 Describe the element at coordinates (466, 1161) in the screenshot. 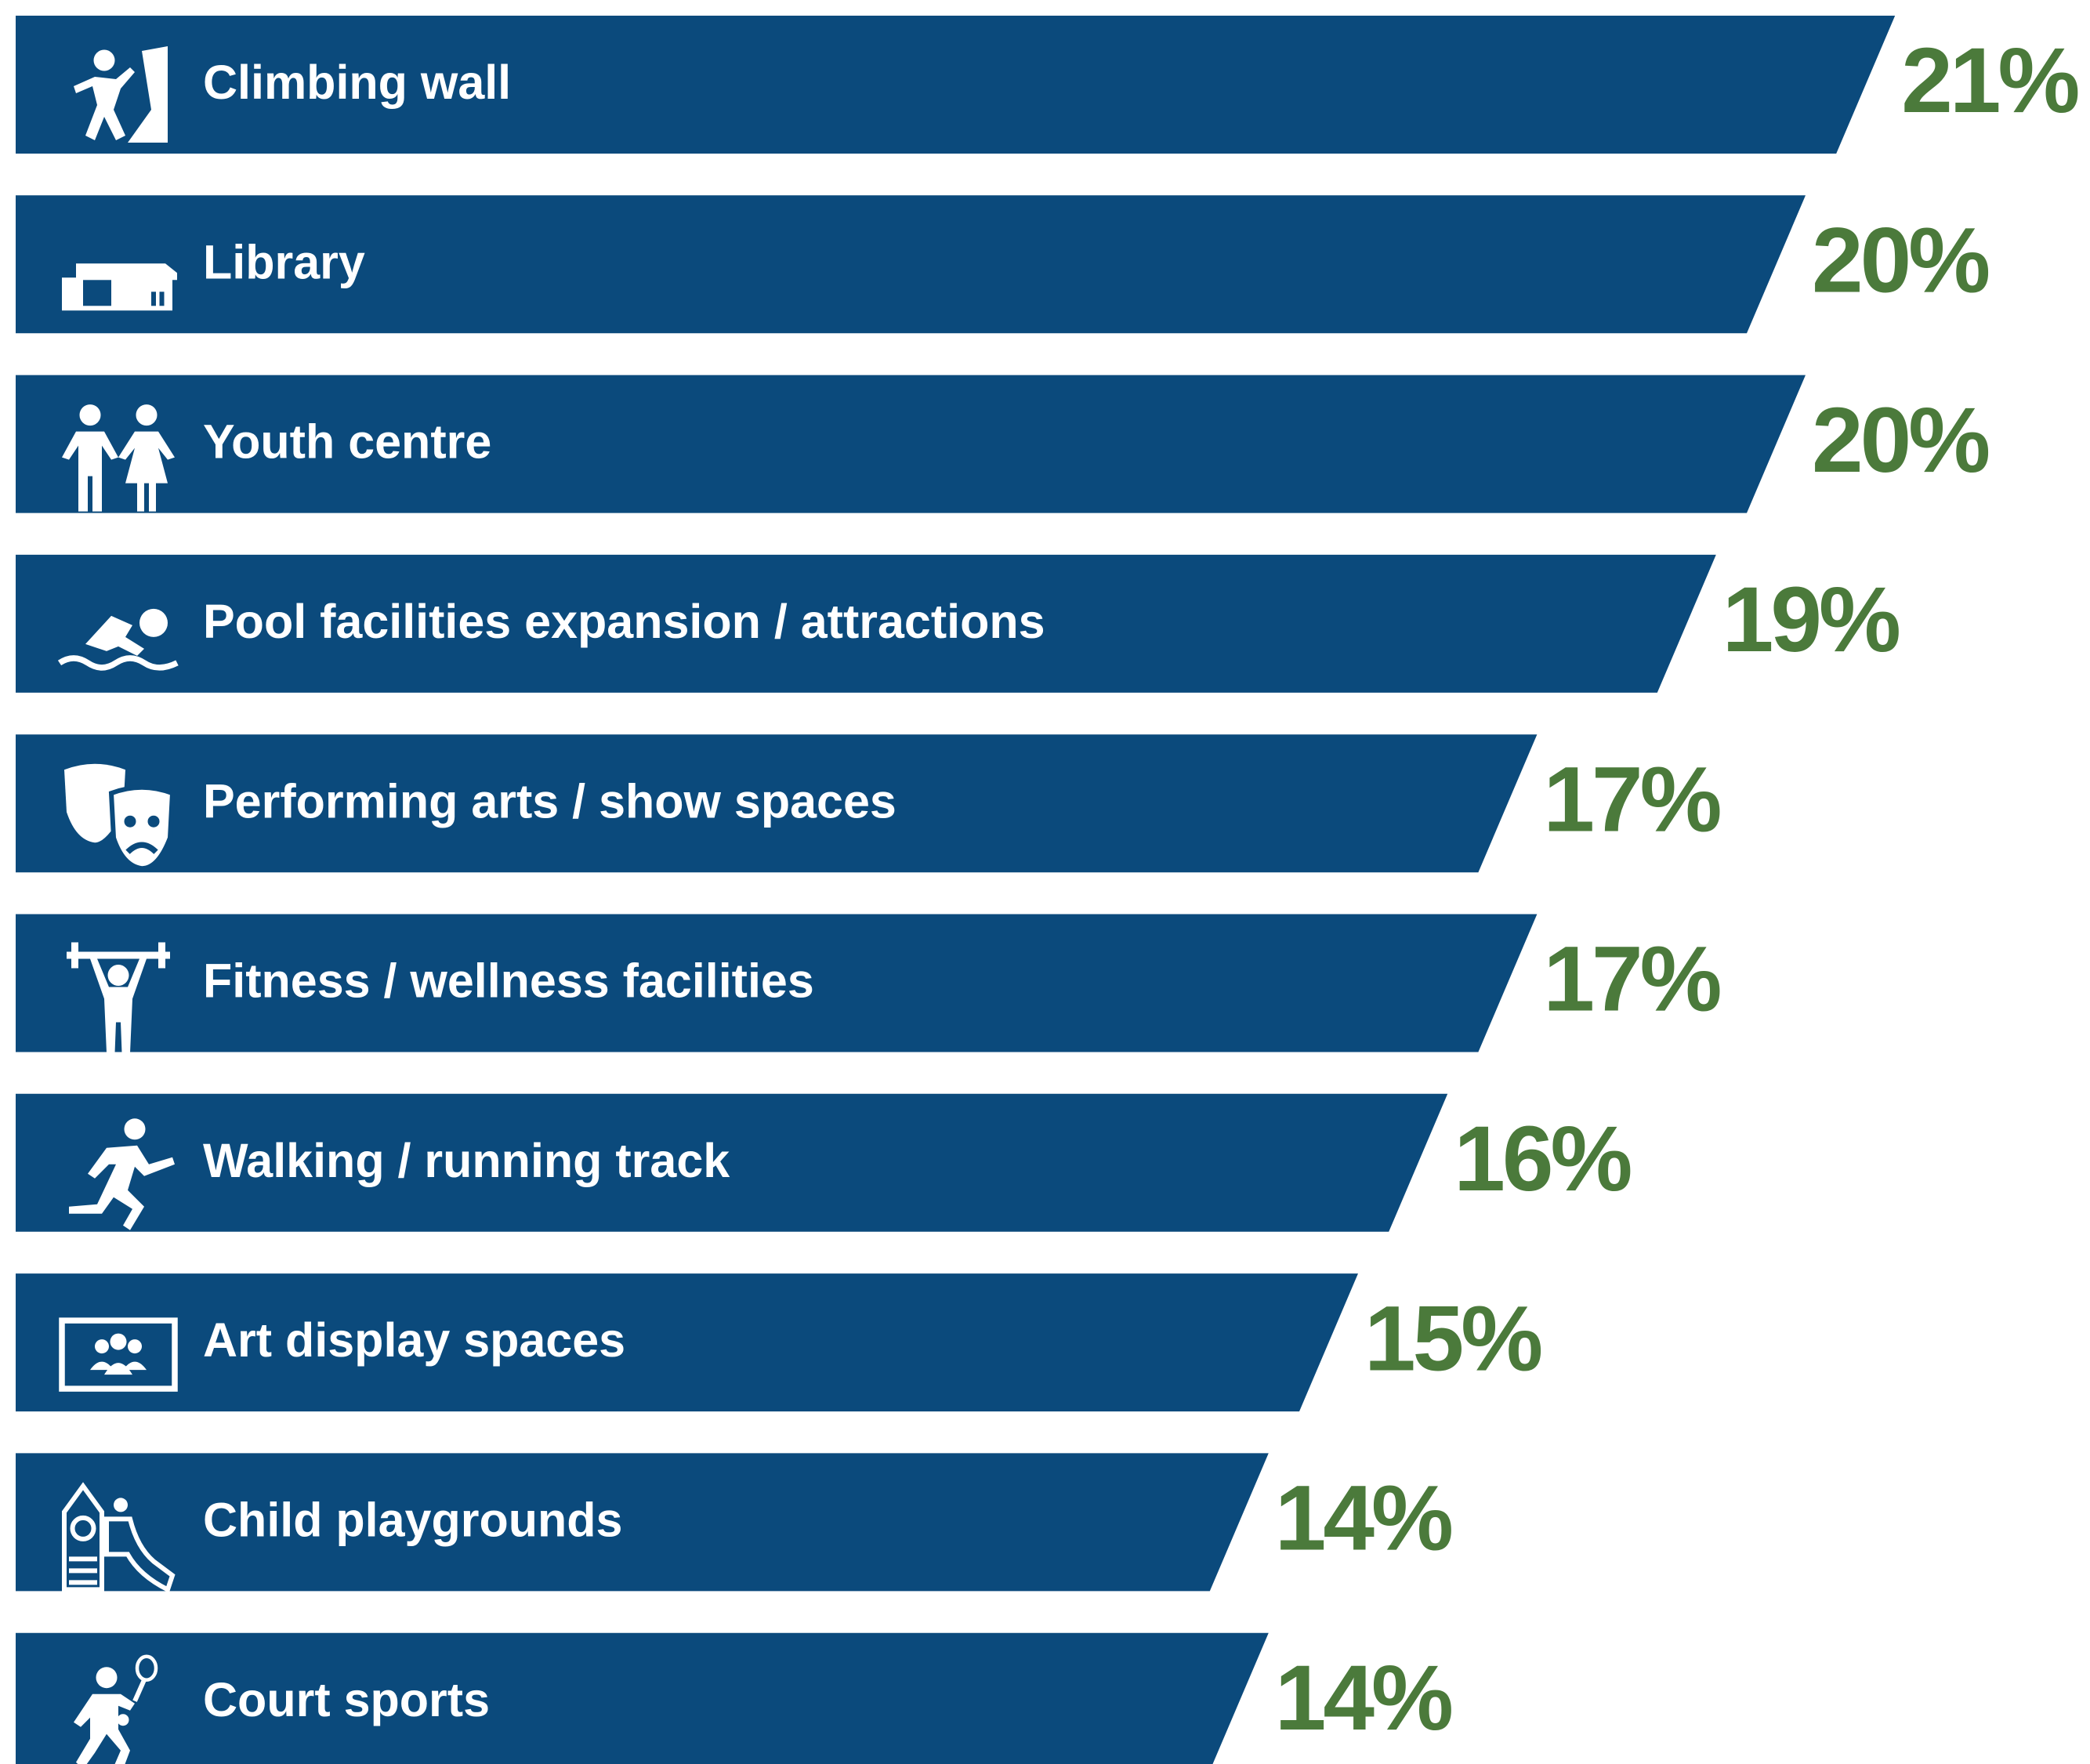

I see `category-label: Walking / running track` at that location.